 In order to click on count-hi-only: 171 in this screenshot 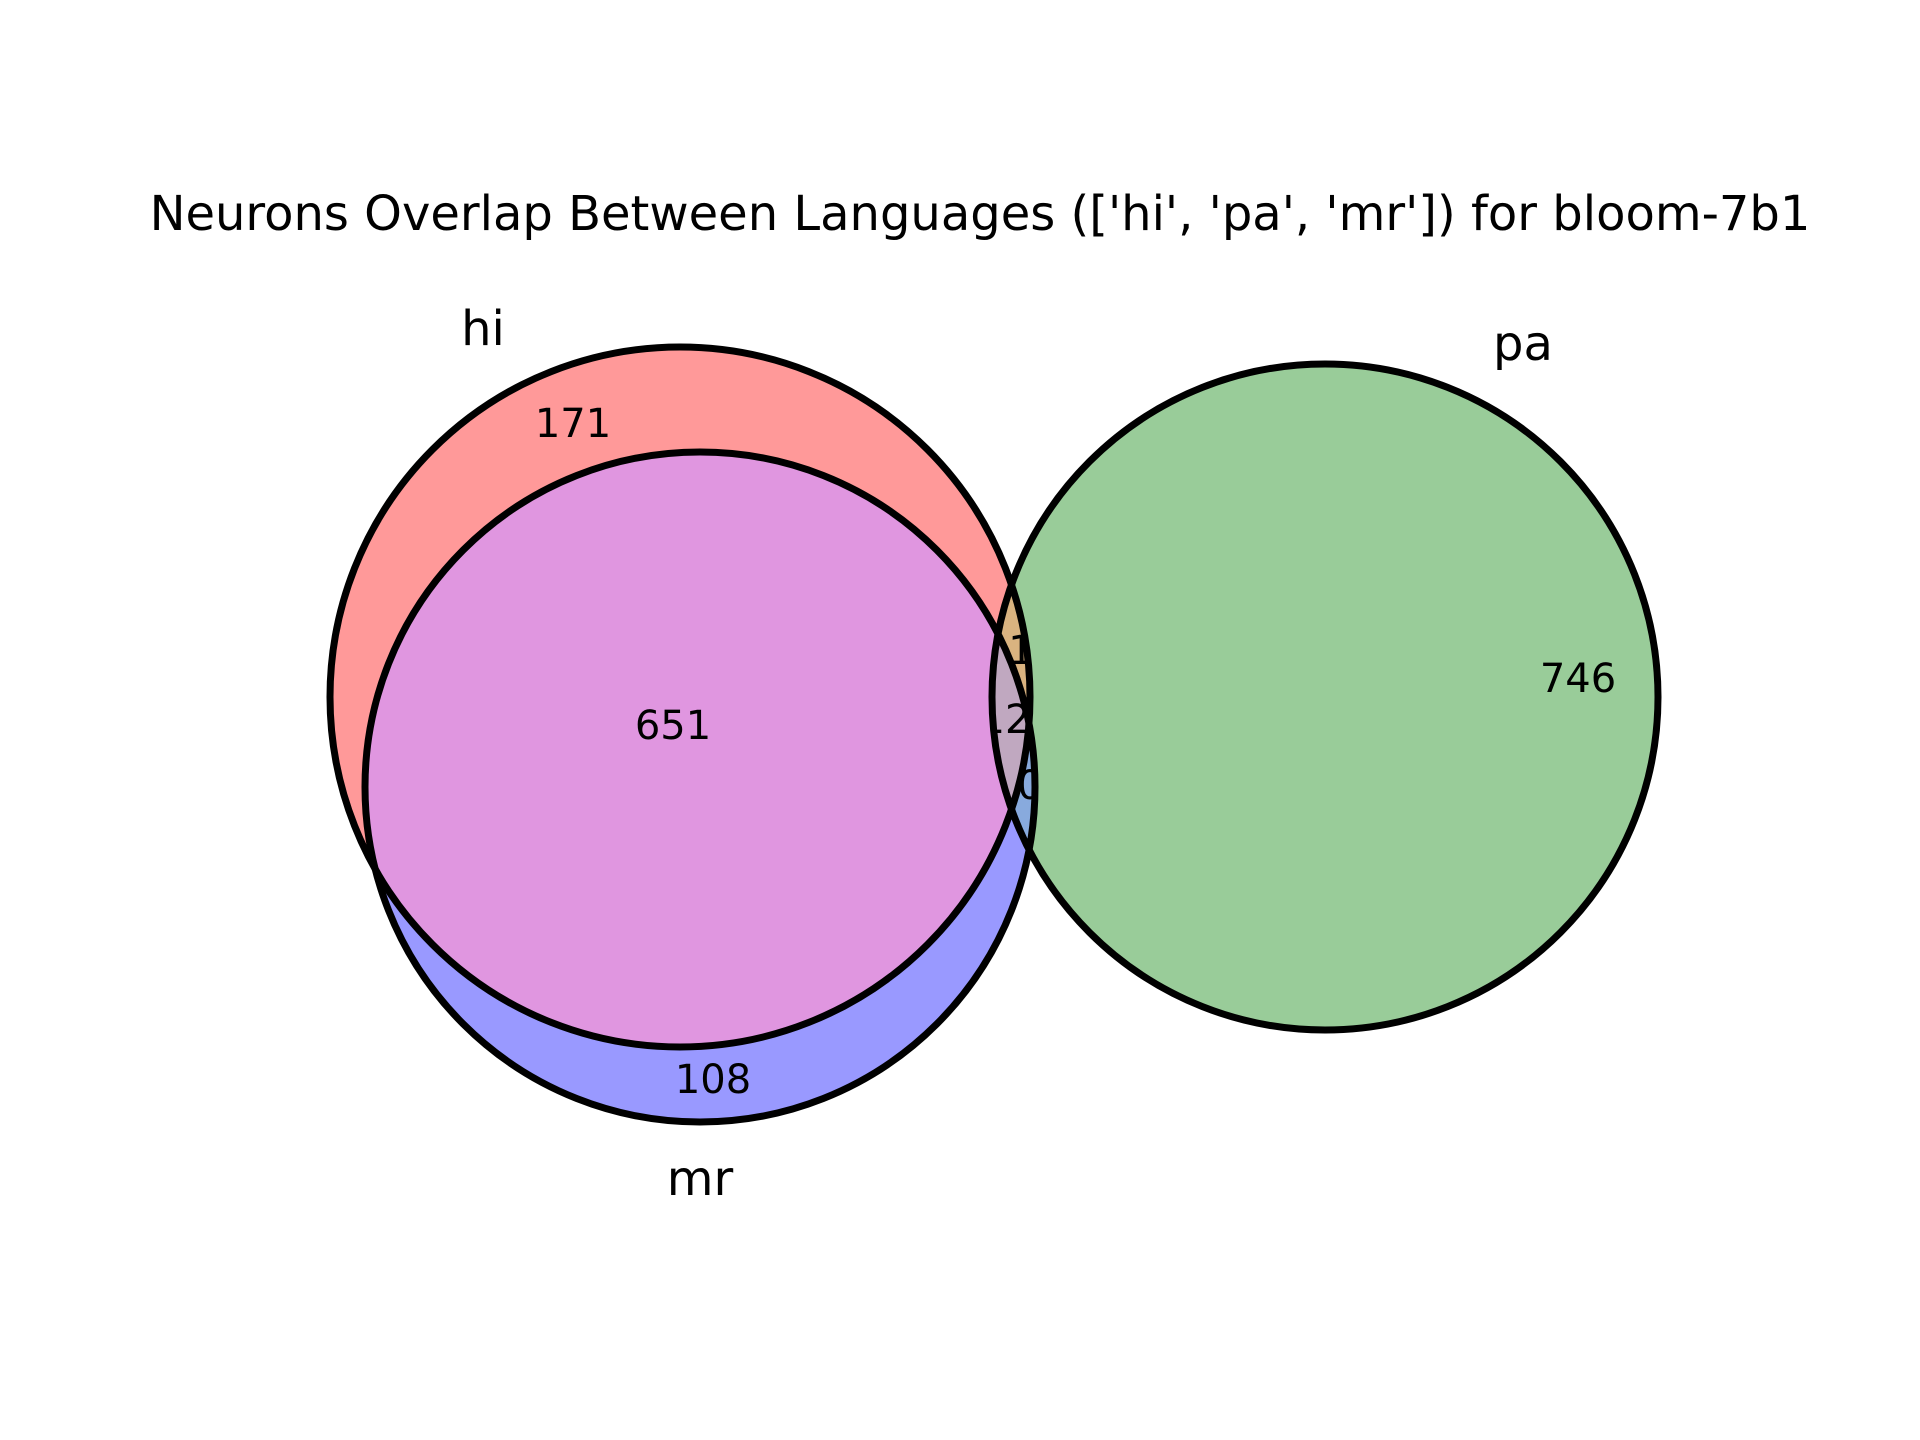, I will do `click(573, 424)`.